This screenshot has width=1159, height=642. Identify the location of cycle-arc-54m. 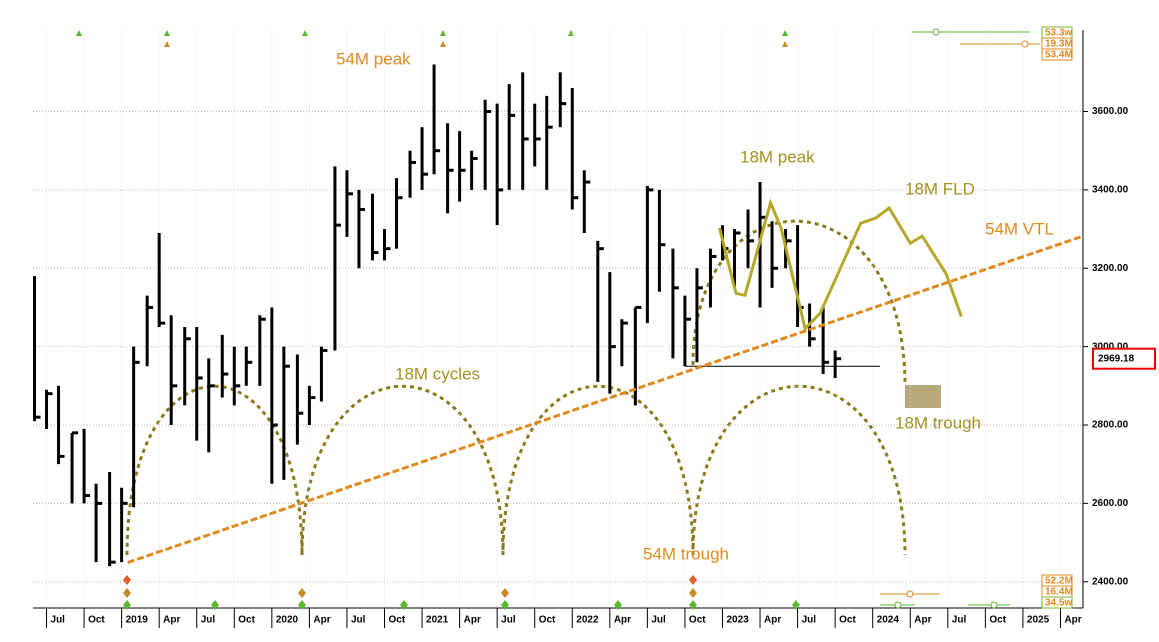
(799, 302).